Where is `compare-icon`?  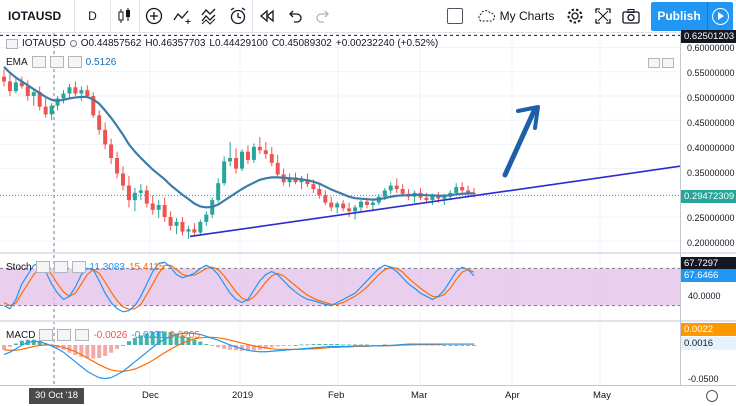 compare-icon is located at coordinates (182, 16).